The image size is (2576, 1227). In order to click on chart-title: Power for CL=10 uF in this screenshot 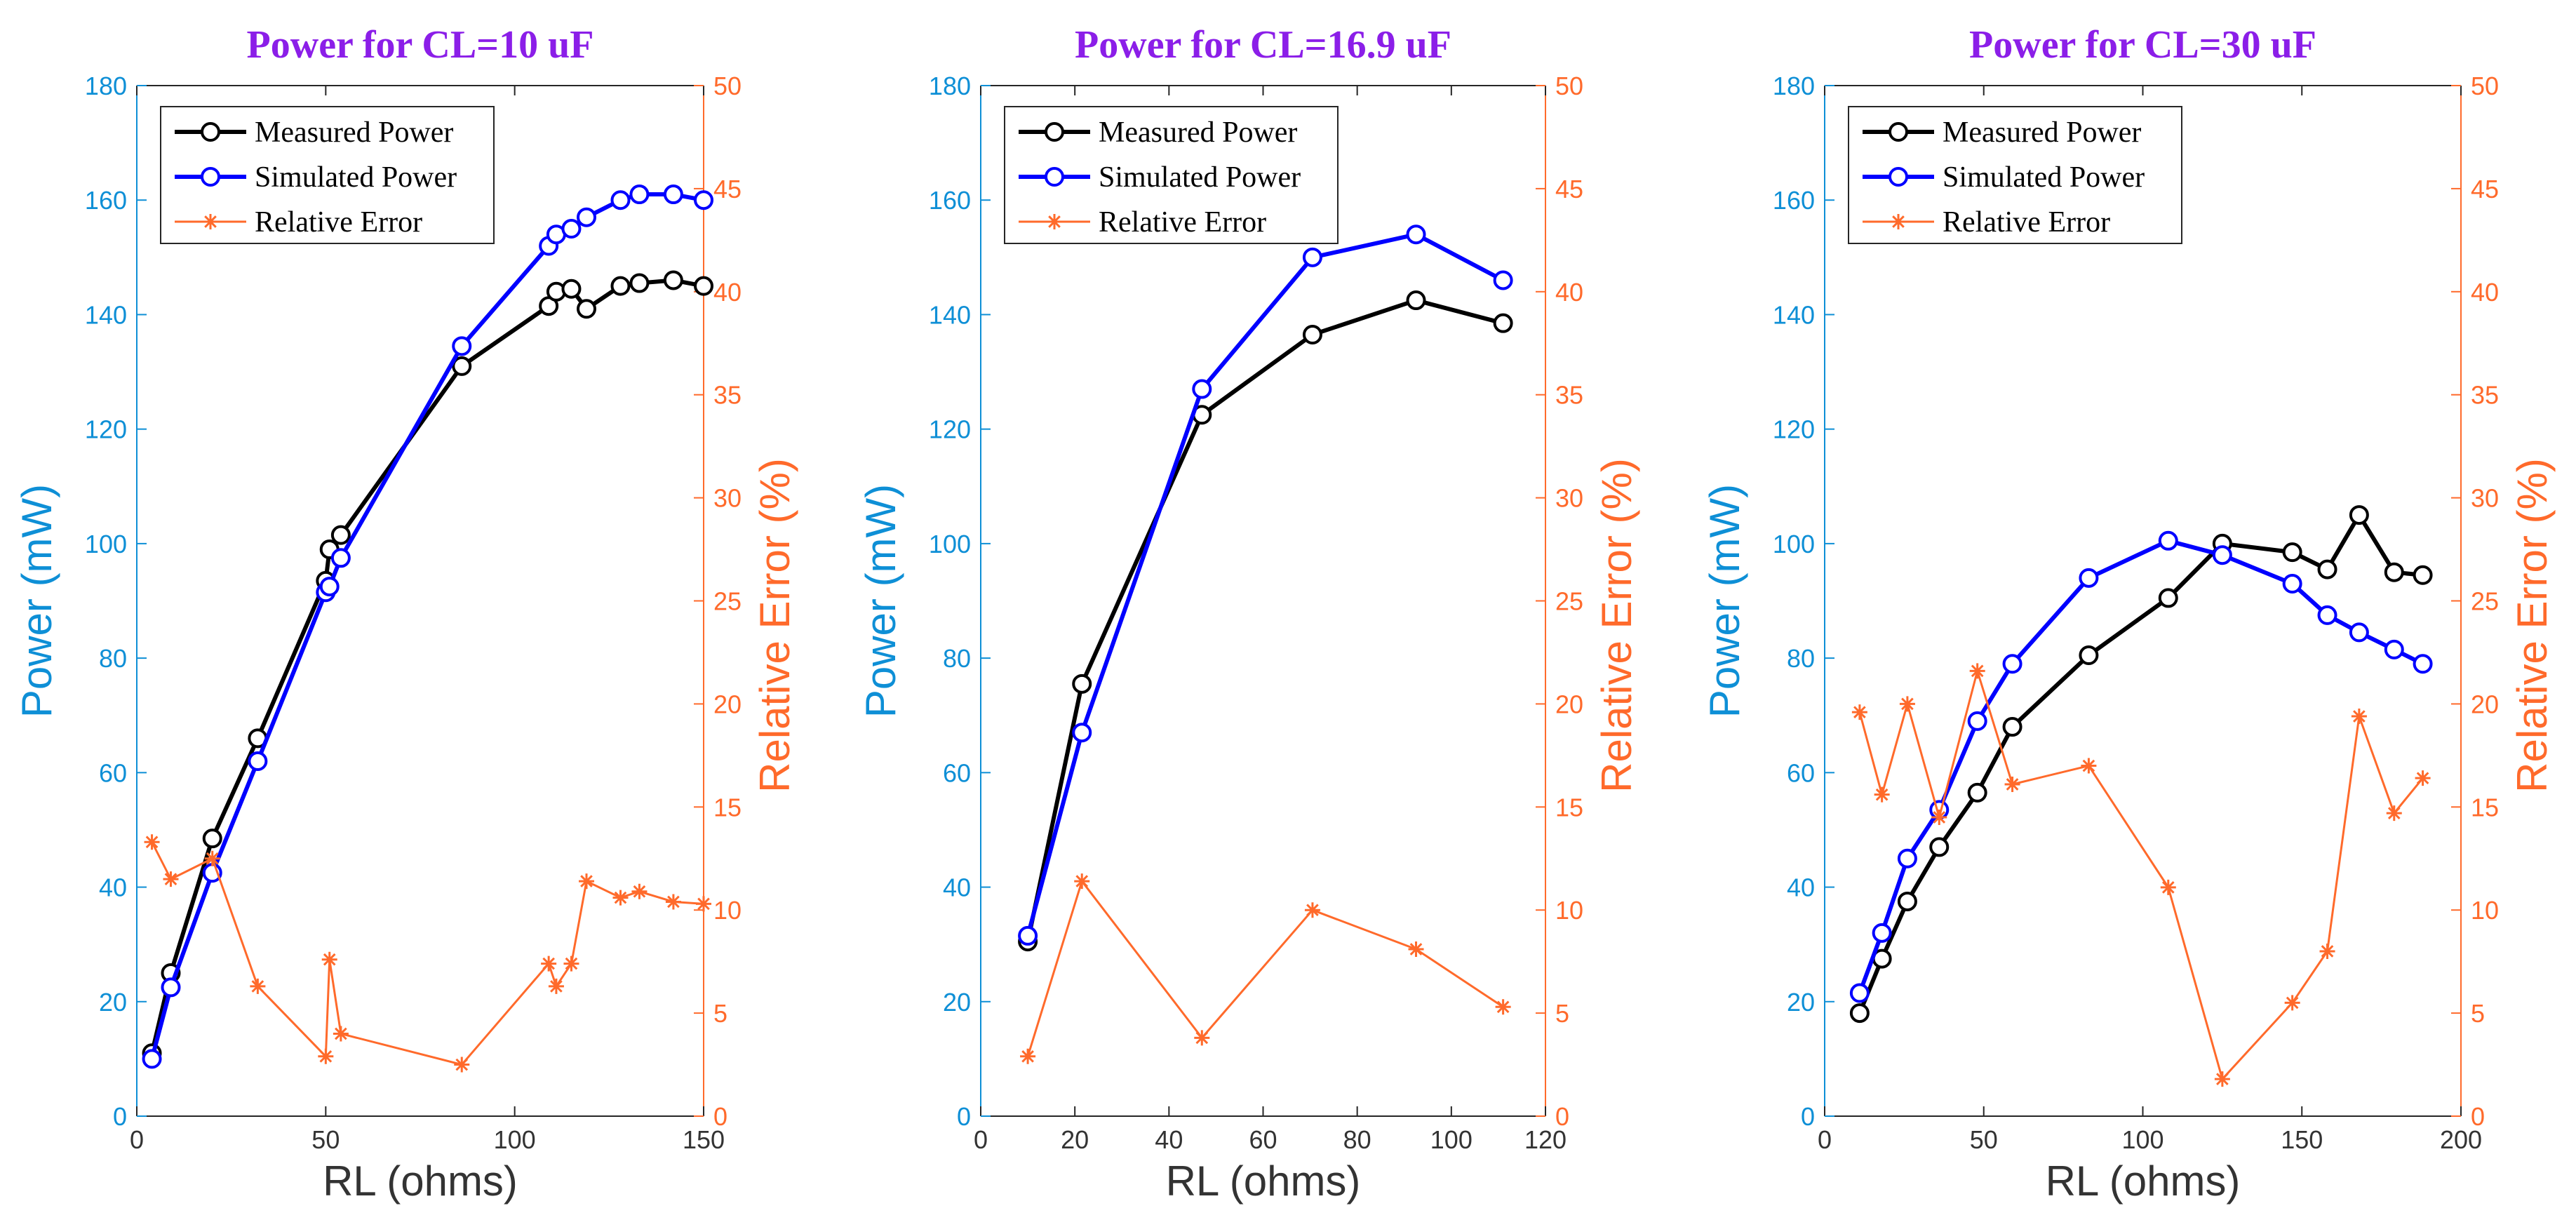, I will do `click(420, 45)`.